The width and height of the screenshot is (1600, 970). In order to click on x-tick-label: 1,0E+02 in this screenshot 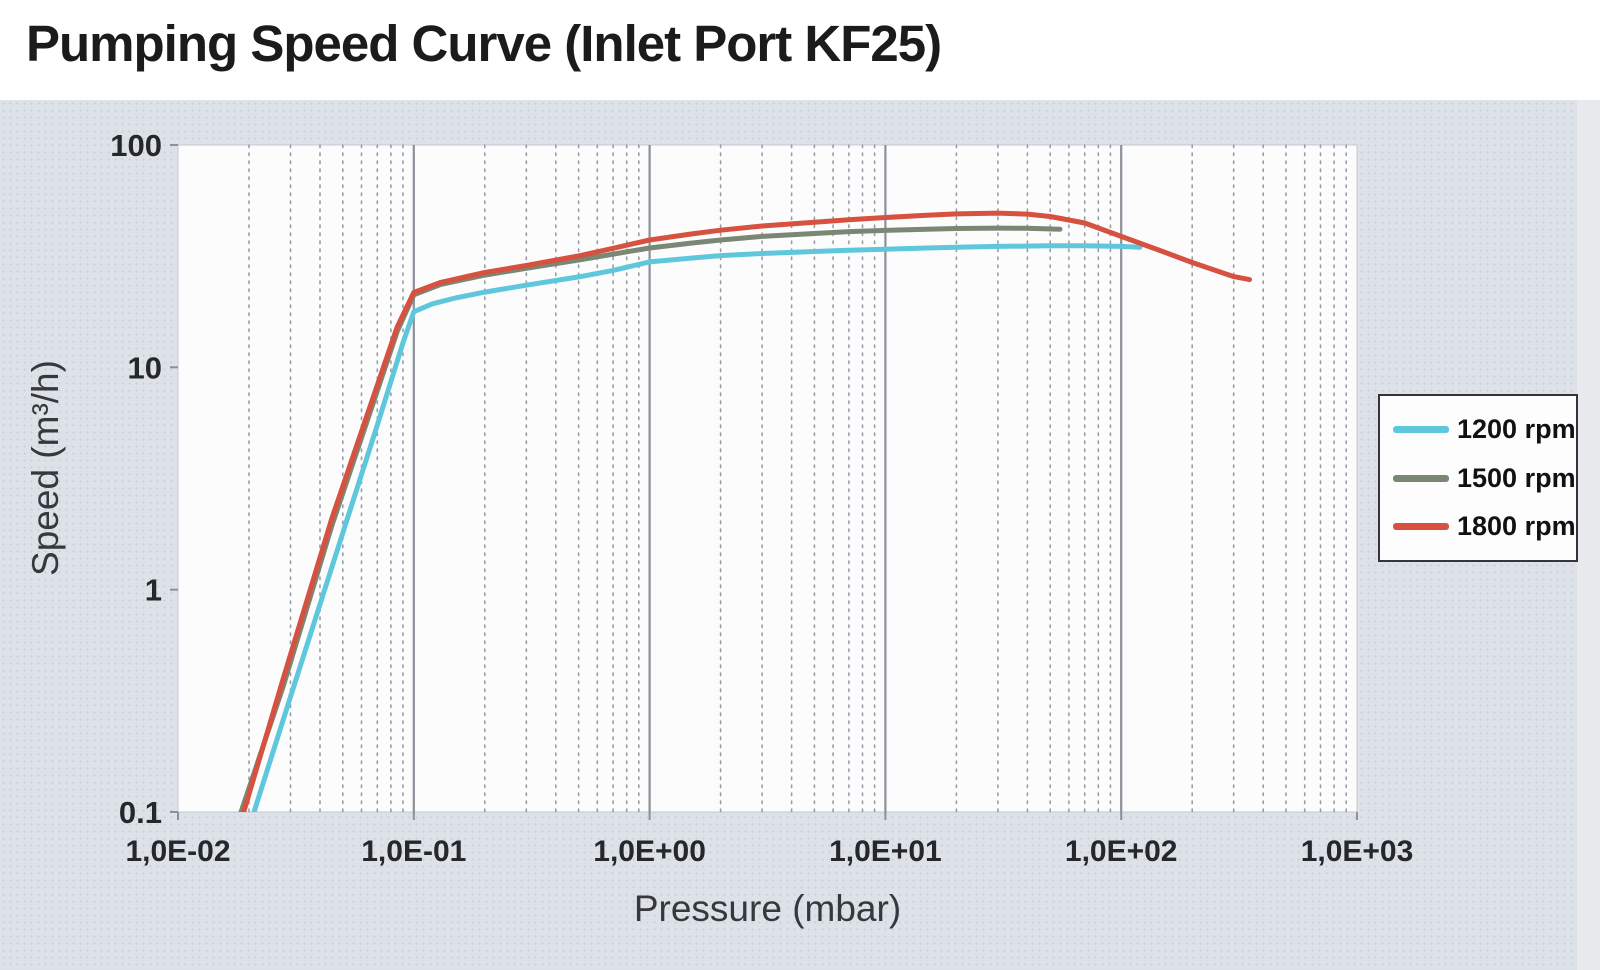, I will do `click(1121, 851)`.